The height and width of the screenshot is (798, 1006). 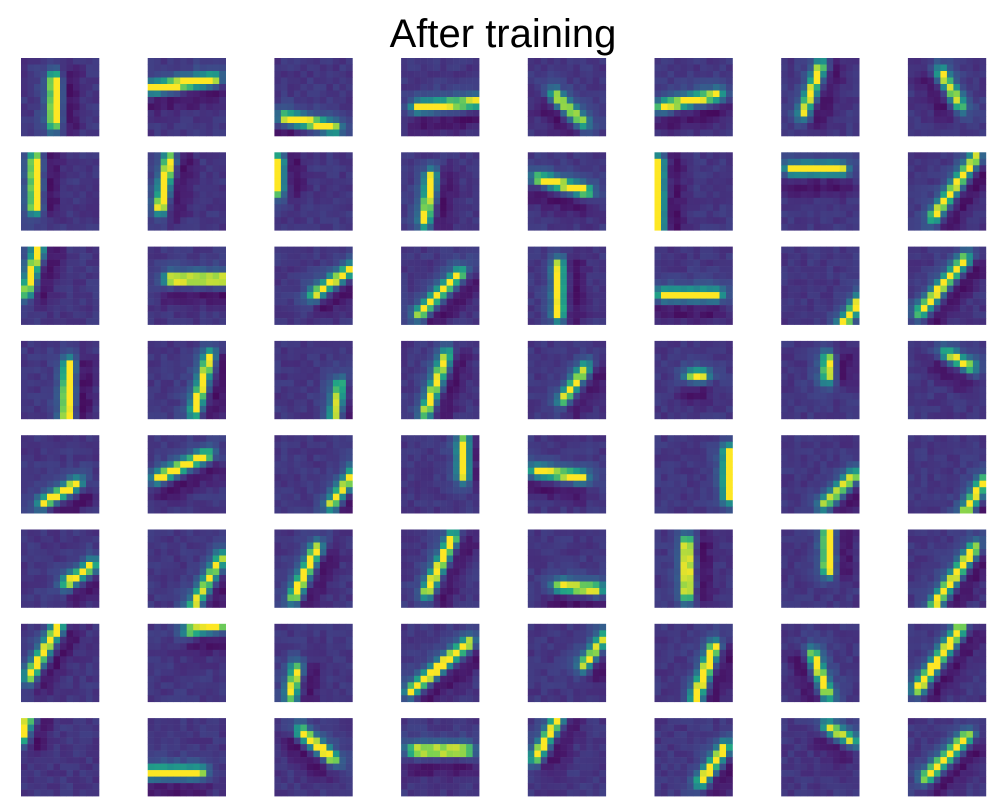 What do you see at coordinates (60, 380) in the screenshot?
I see `filter-tile-r4-c1` at bounding box center [60, 380].